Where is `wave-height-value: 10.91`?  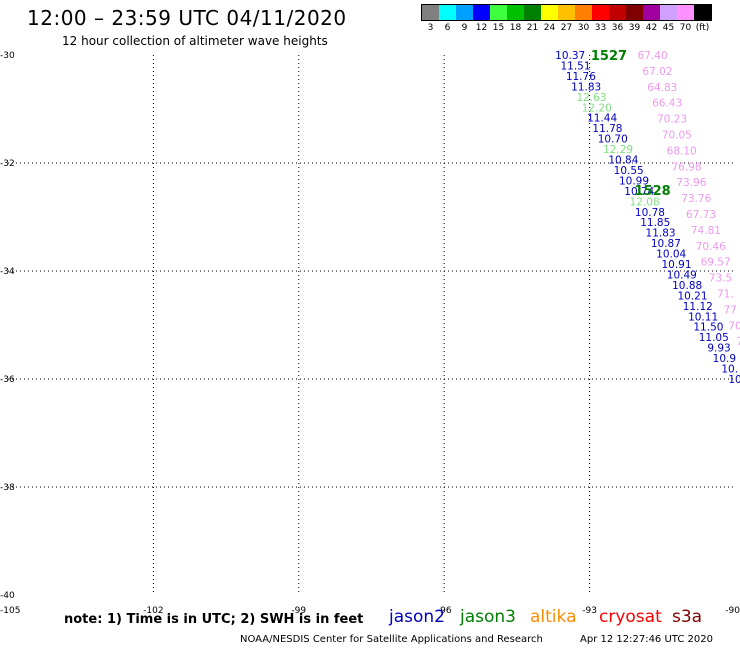 wave-height-value: 10.91 is located at coordinates (676, 265).